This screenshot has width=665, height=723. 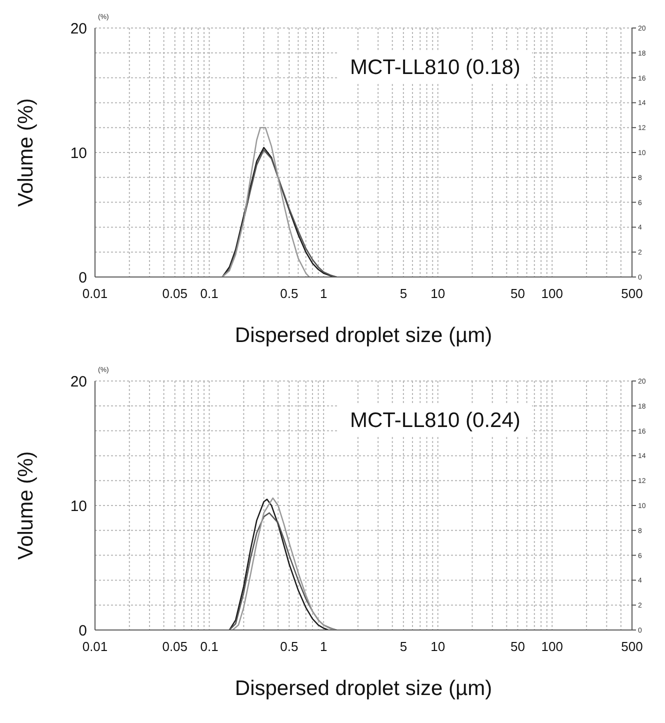 I want to click on annotation: MCT-LL810 (0.18), so click(x=435, y=68).